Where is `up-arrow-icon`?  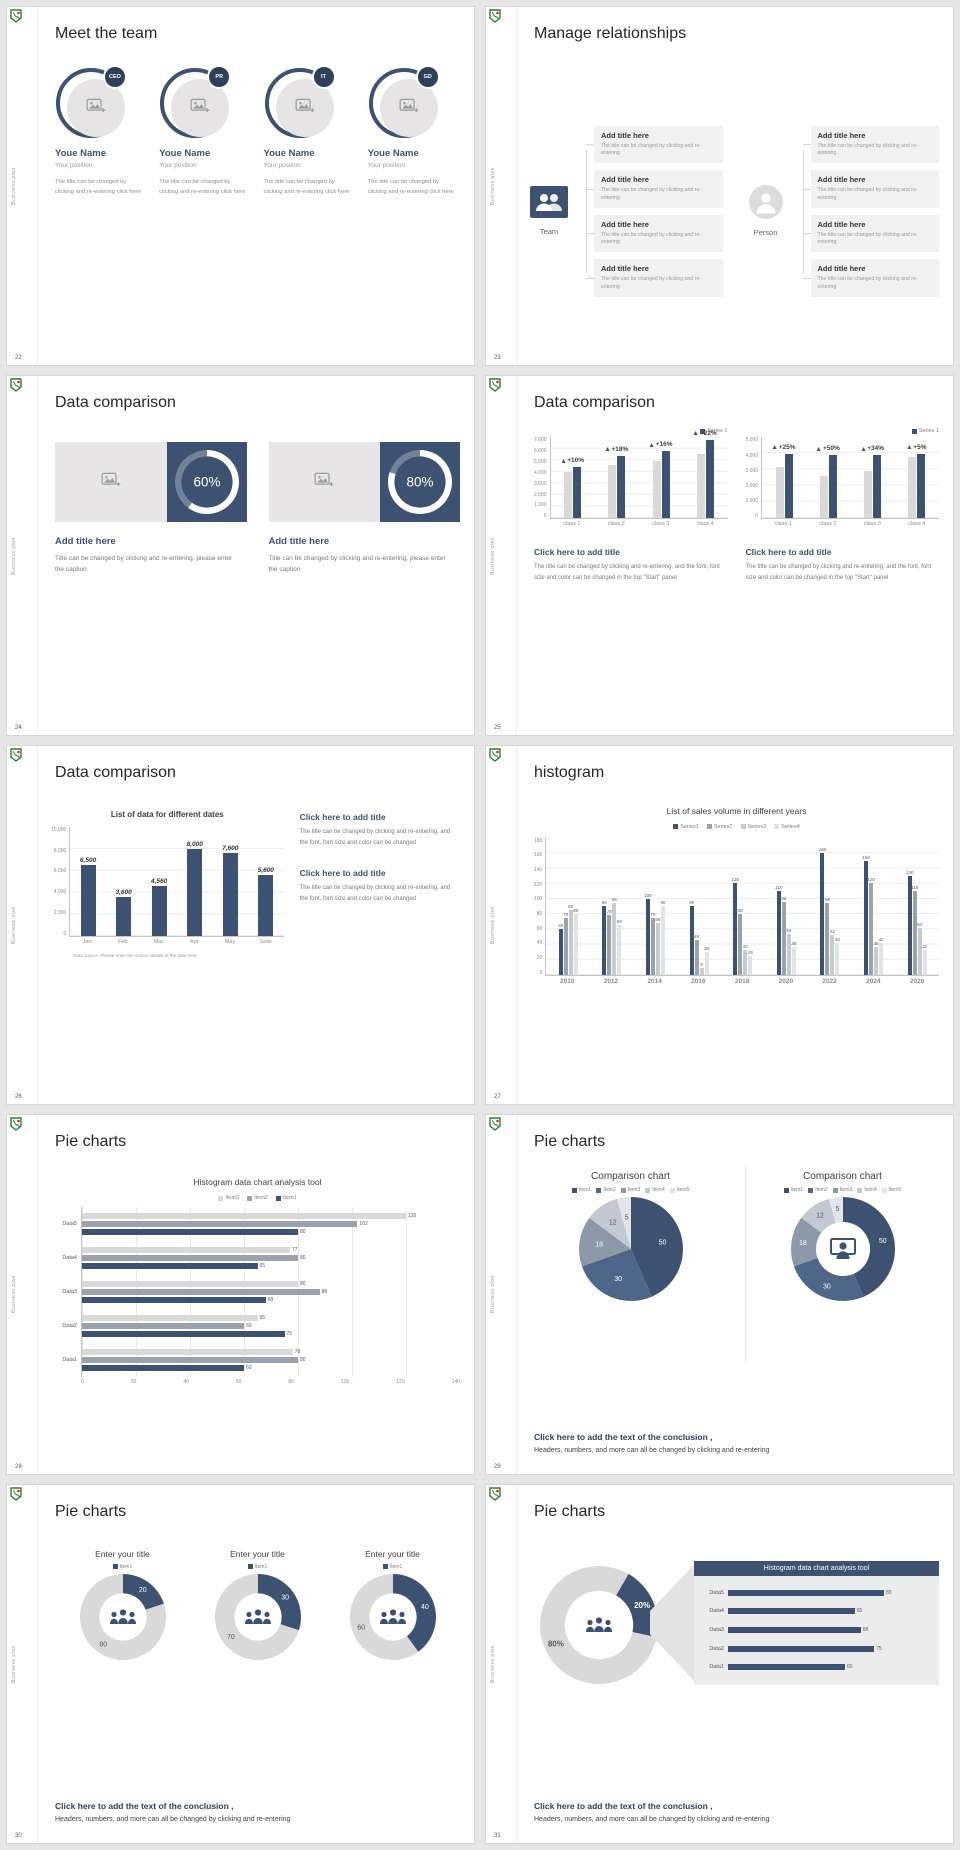
up-arrow-icon is located at coordinates (909, 447).